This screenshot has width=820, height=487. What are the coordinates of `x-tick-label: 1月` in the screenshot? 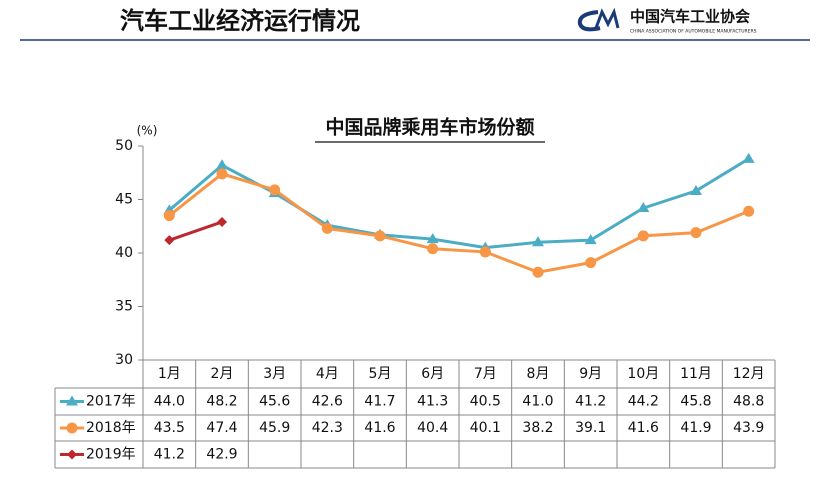 It's located at (169, 374).